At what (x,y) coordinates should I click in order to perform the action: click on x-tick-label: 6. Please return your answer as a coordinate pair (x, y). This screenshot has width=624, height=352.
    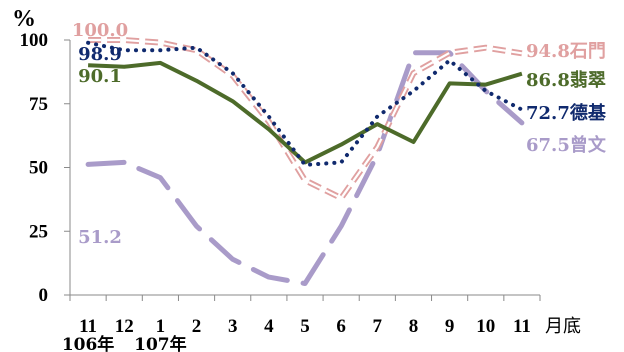
    Looking at the image, I should click on (341, 326).